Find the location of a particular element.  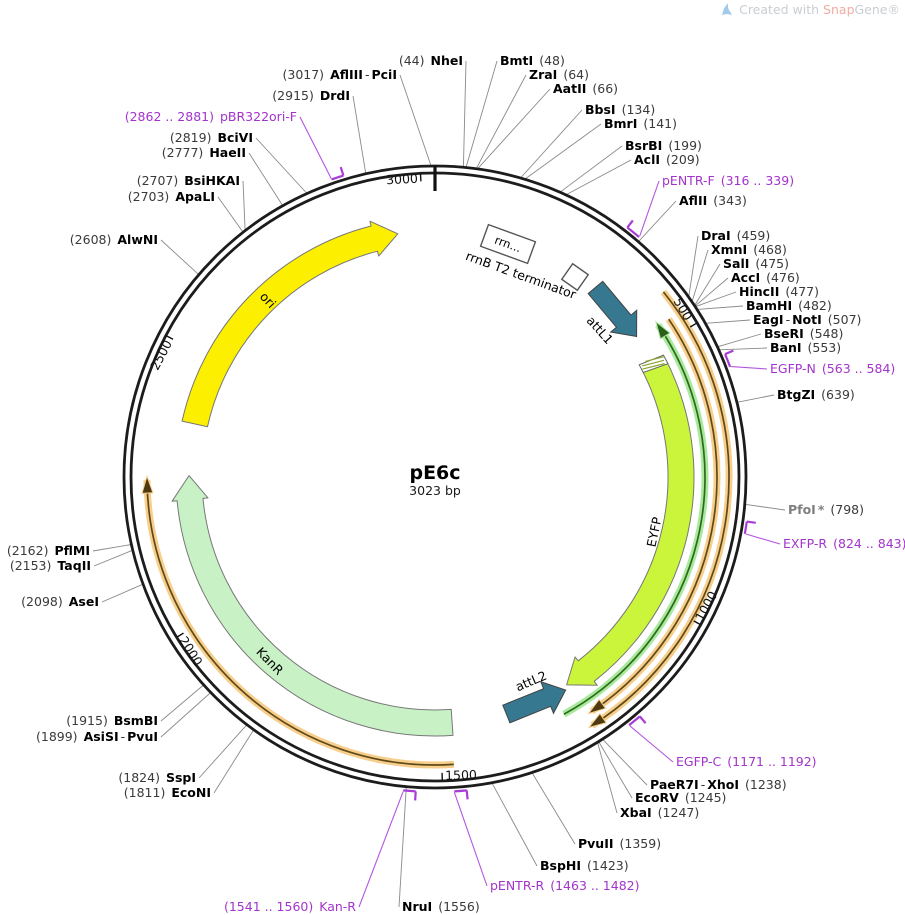

restriction-site-label-drdi: (2915) DrdI is located at coordinates (311, 95).